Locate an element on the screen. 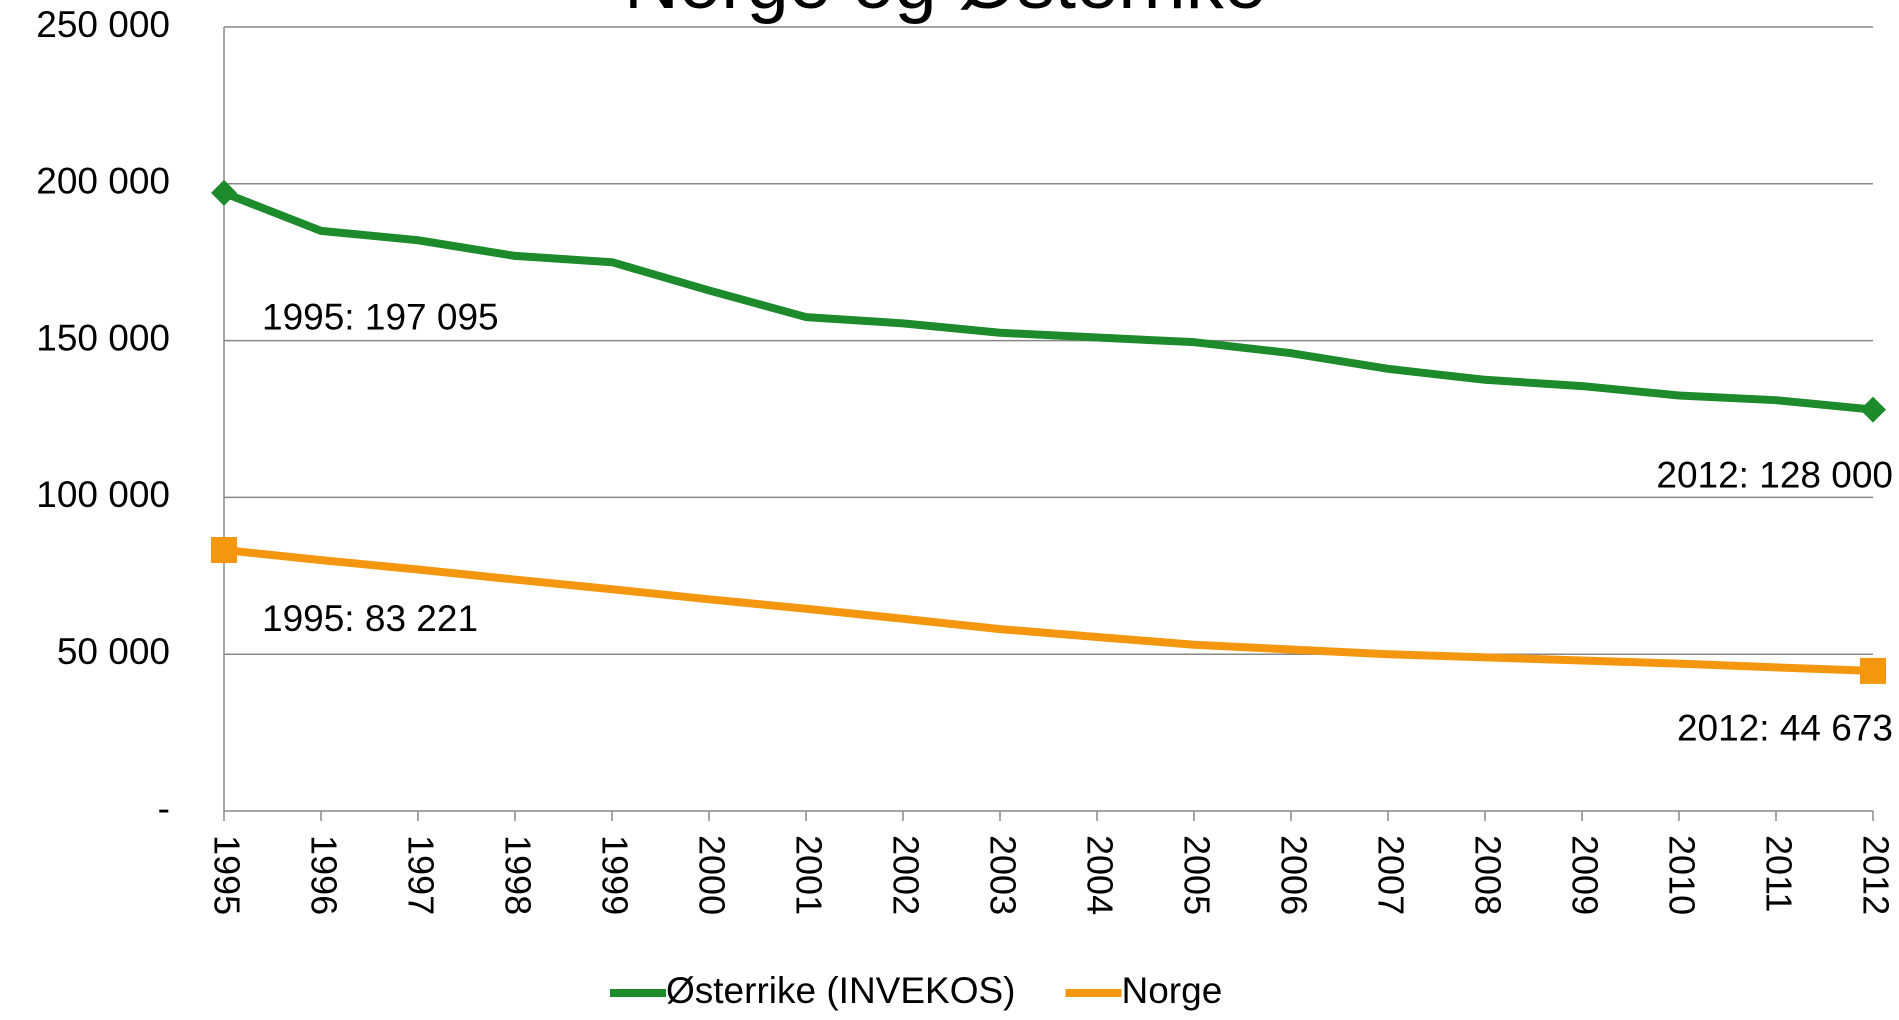  y-tick-label: 150 000 is located at coordinates (103, 337).